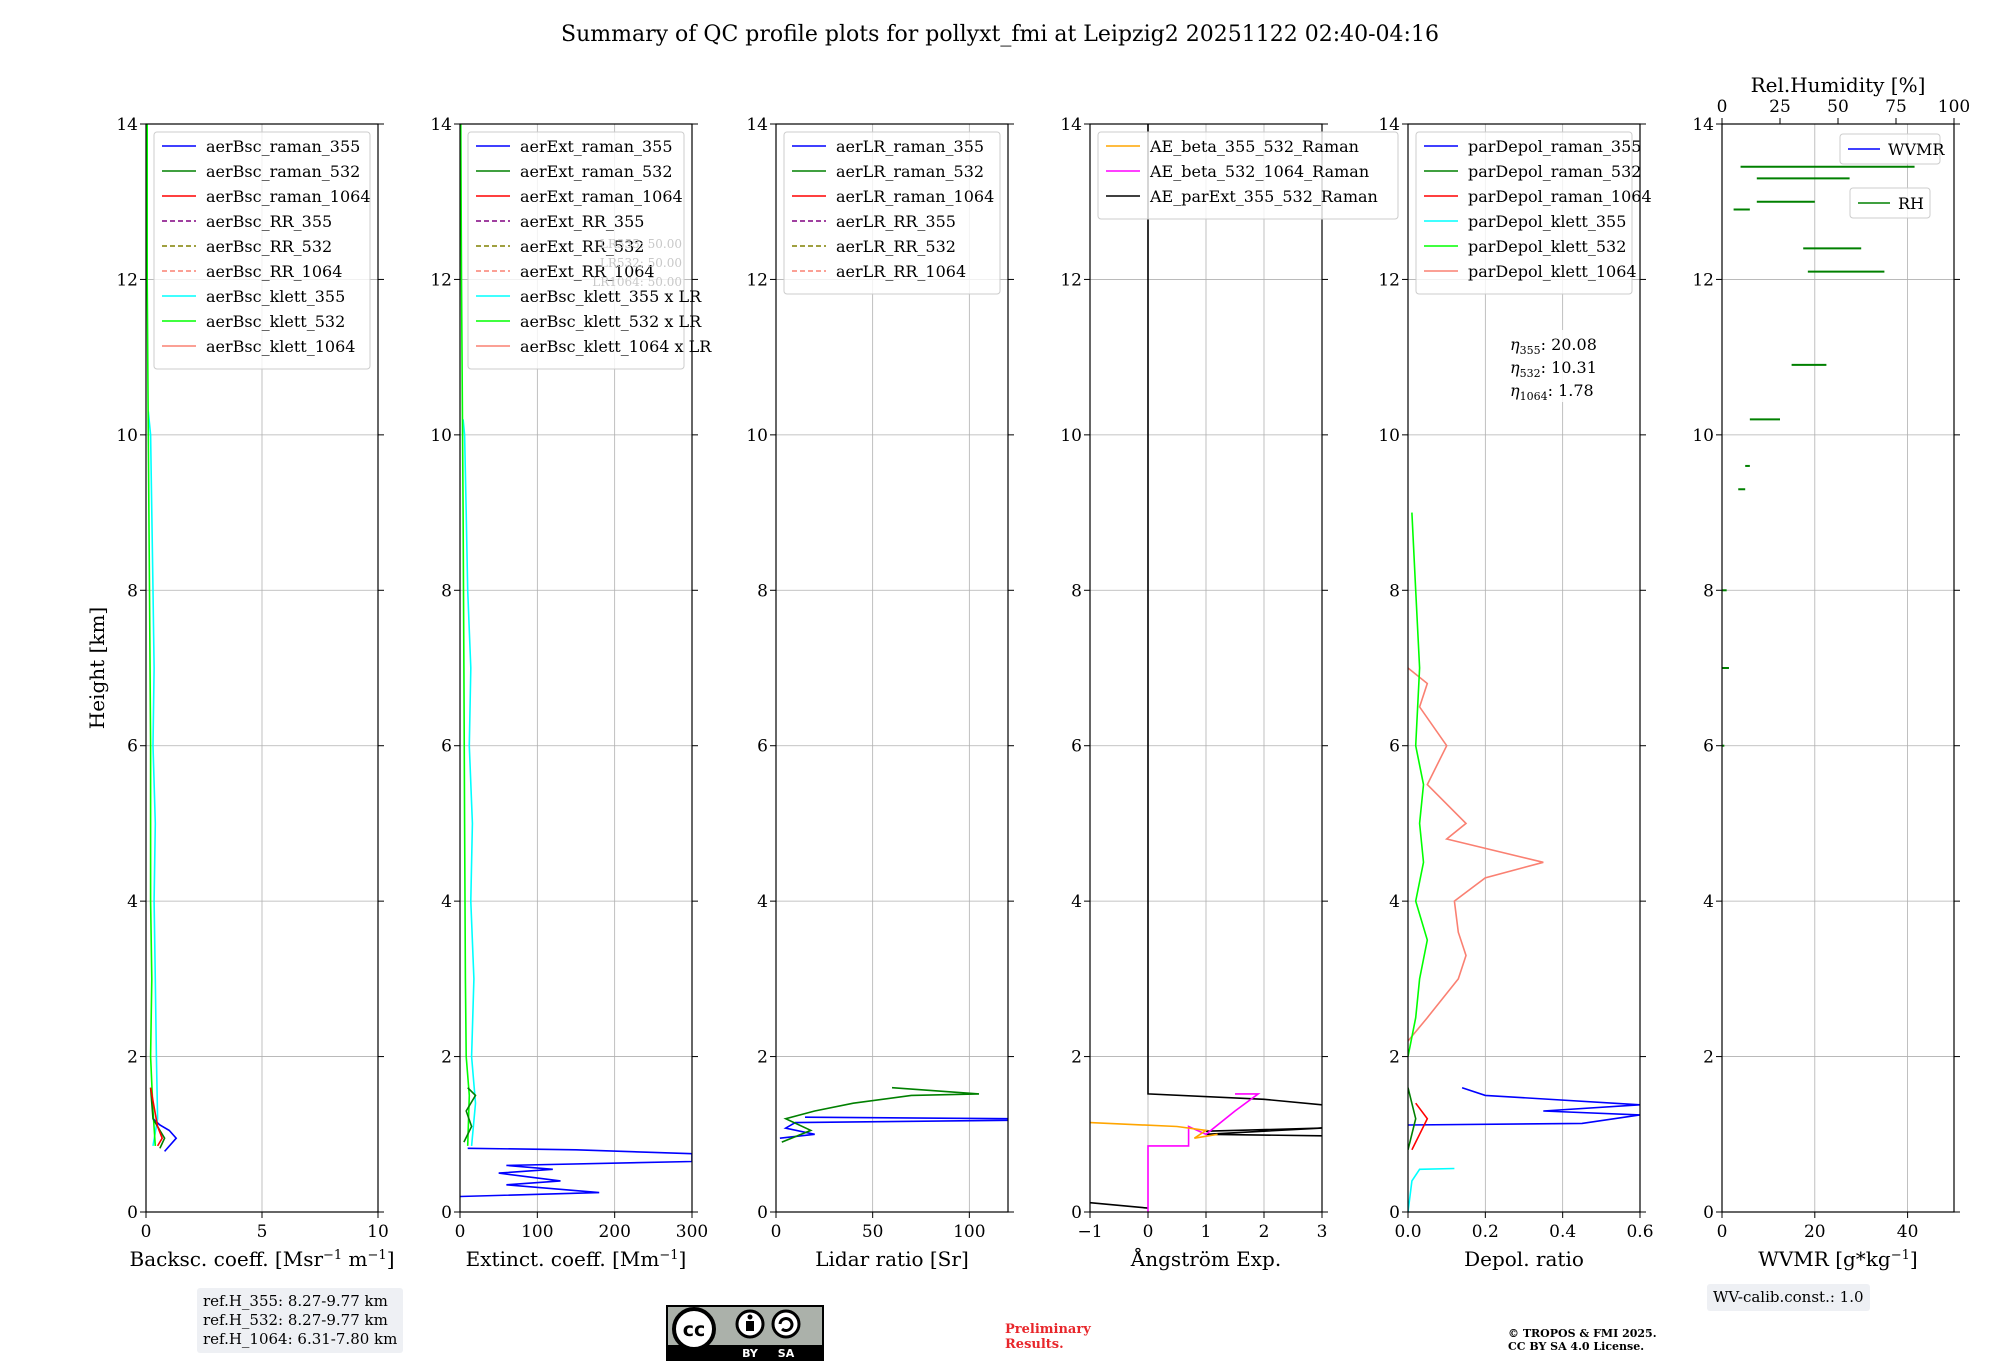 Image resolution: width=2000 pixels, height=1361 pixels. What do you see at coordinates (269, 246) in the screenshot?
I see `legend-label: aerBsc_RR_532` at bounding box center [269, 246].